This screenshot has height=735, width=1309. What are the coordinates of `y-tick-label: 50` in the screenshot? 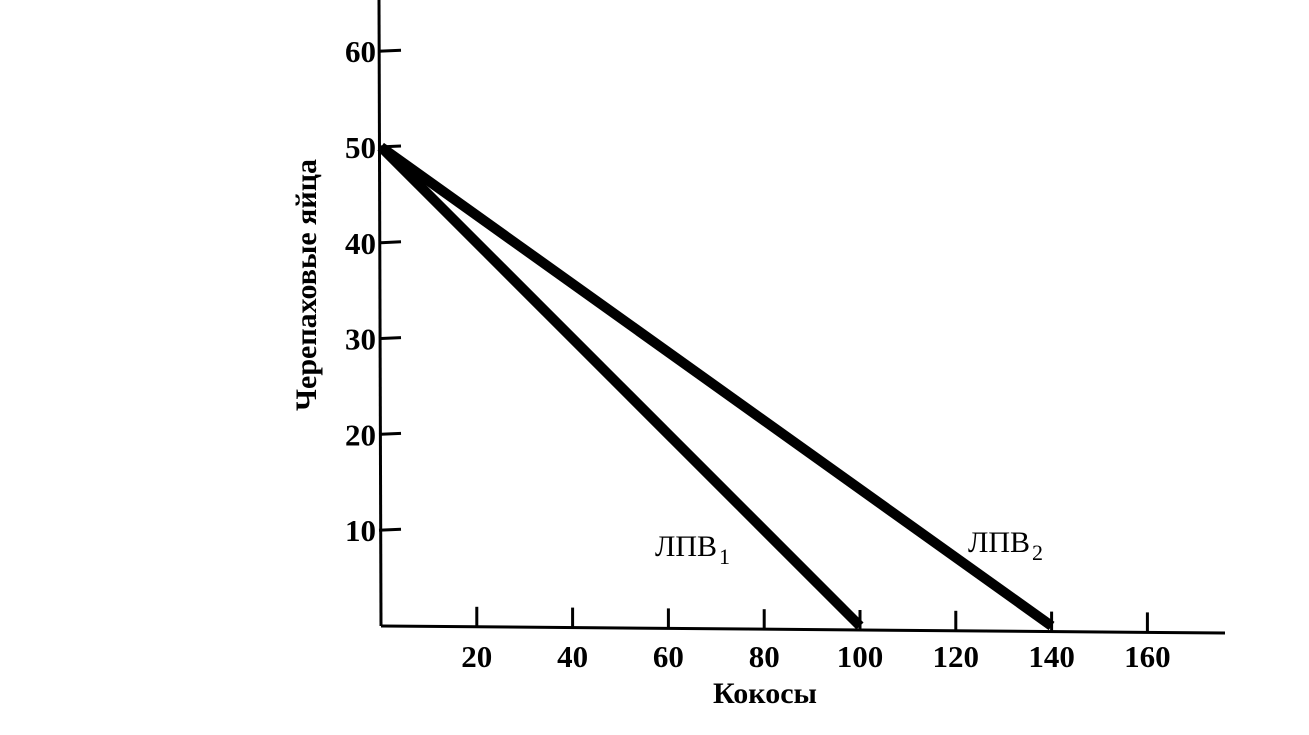 It's located at (360, 147).